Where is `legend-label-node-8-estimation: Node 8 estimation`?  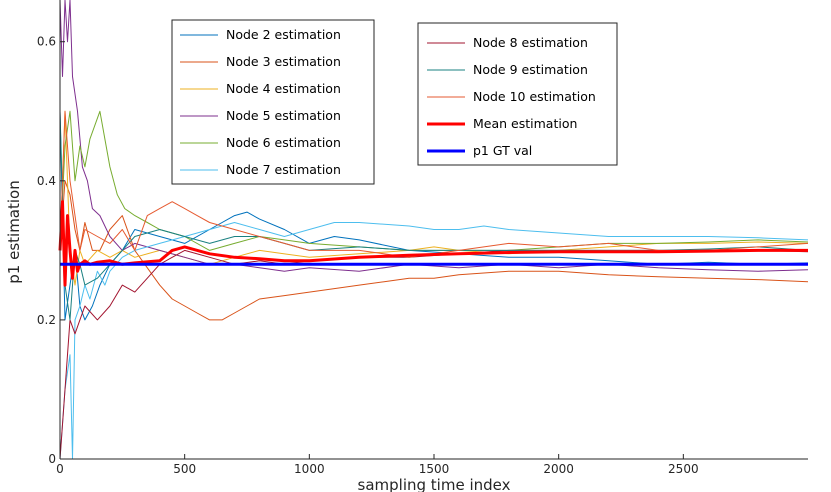 legend-label-node-8-estimation: Node 8 estimation is located at coordinates (530, 42).